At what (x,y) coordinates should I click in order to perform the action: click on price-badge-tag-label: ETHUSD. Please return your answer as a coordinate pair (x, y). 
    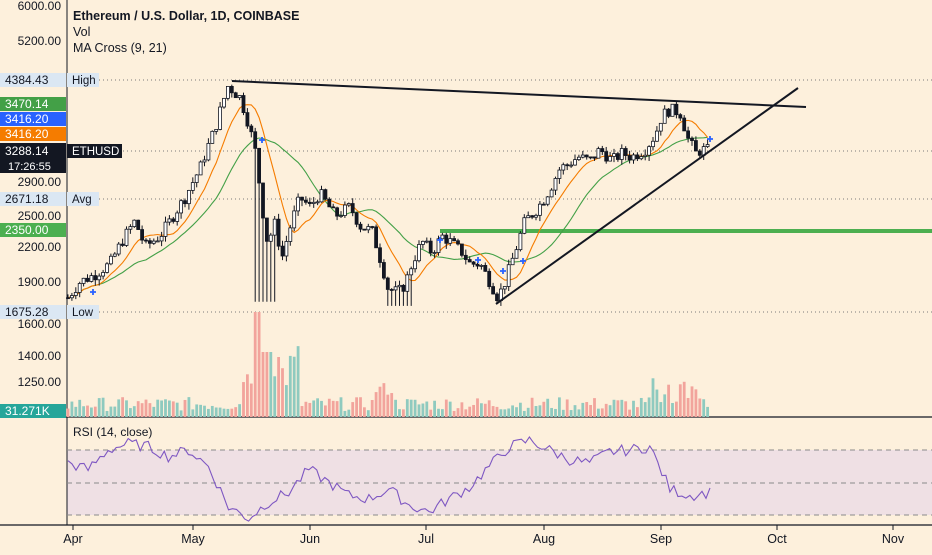
    Looking at the image, I should click on (95, 152).